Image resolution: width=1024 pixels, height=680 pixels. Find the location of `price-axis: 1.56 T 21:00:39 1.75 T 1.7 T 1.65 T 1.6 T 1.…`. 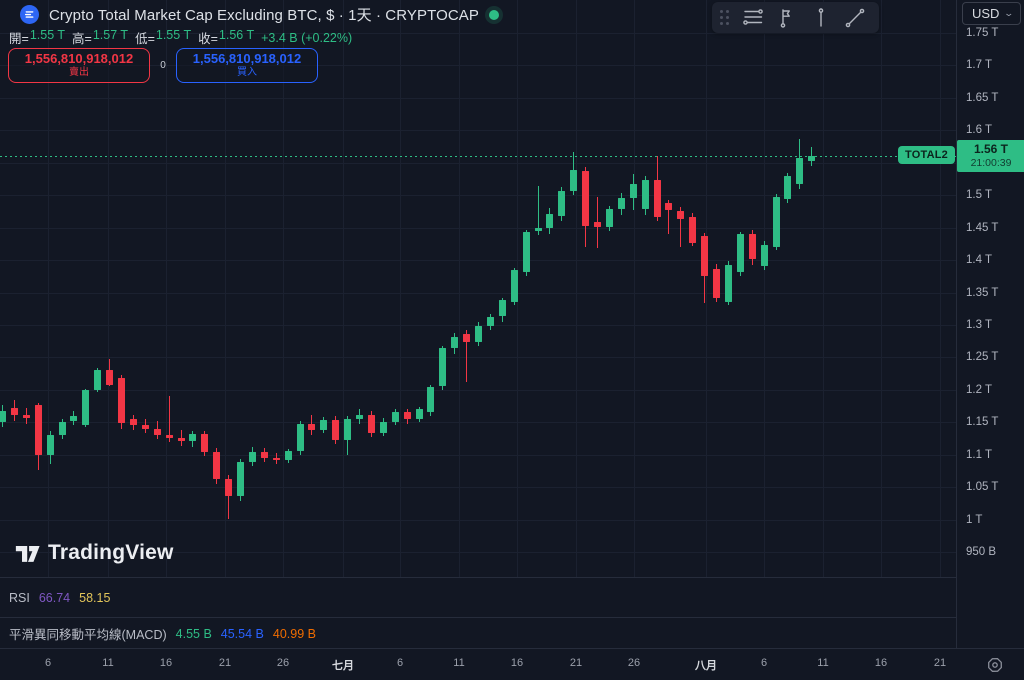

price-axis: 1.56 T 21:00:39 1.75 T 1.7 T 1.65 T 1.6 T 1.… is located at coordinates (990, 324).